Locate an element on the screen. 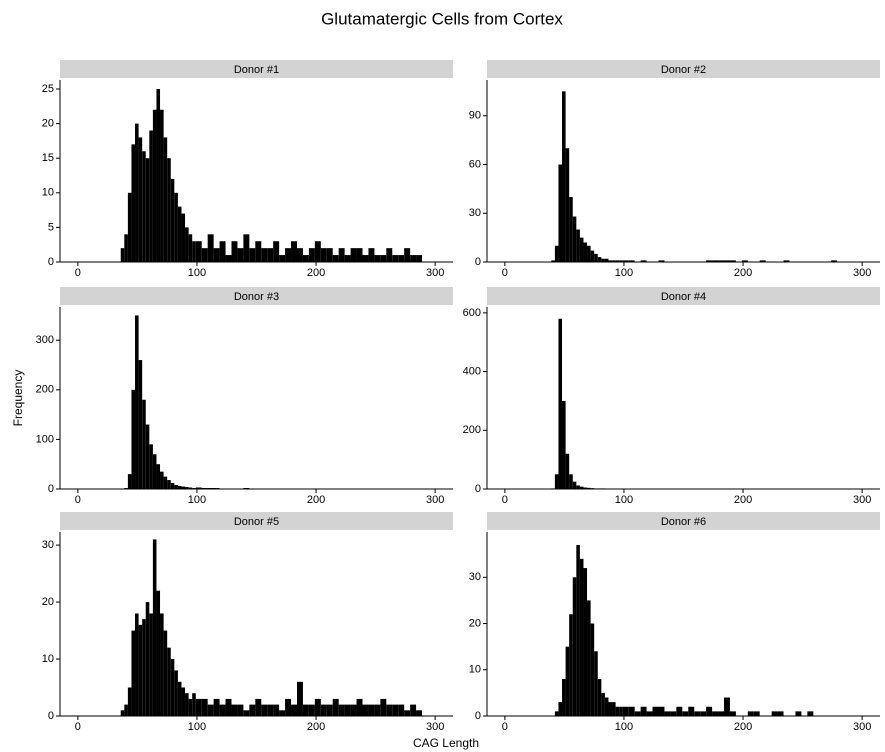 Image resolution: width=885 pixels, height=752 pixels. panel-title: Donor #6 is located at coordinates (683, 522).